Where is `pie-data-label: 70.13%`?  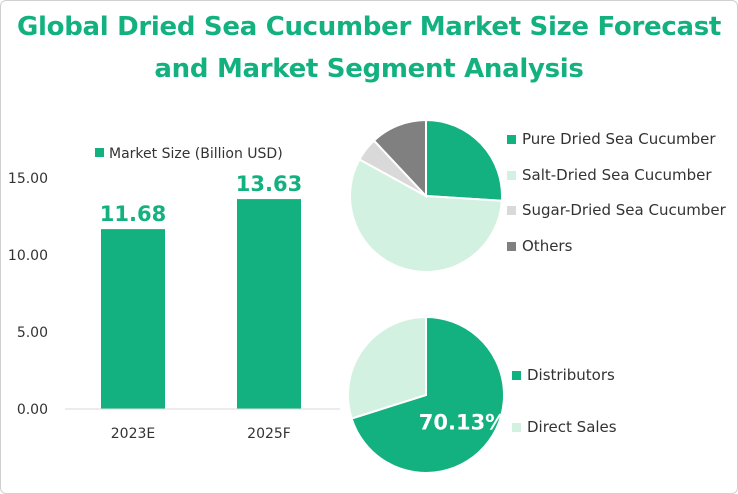
pie-data-label: 70.13% is located at coordinates (462, 423).